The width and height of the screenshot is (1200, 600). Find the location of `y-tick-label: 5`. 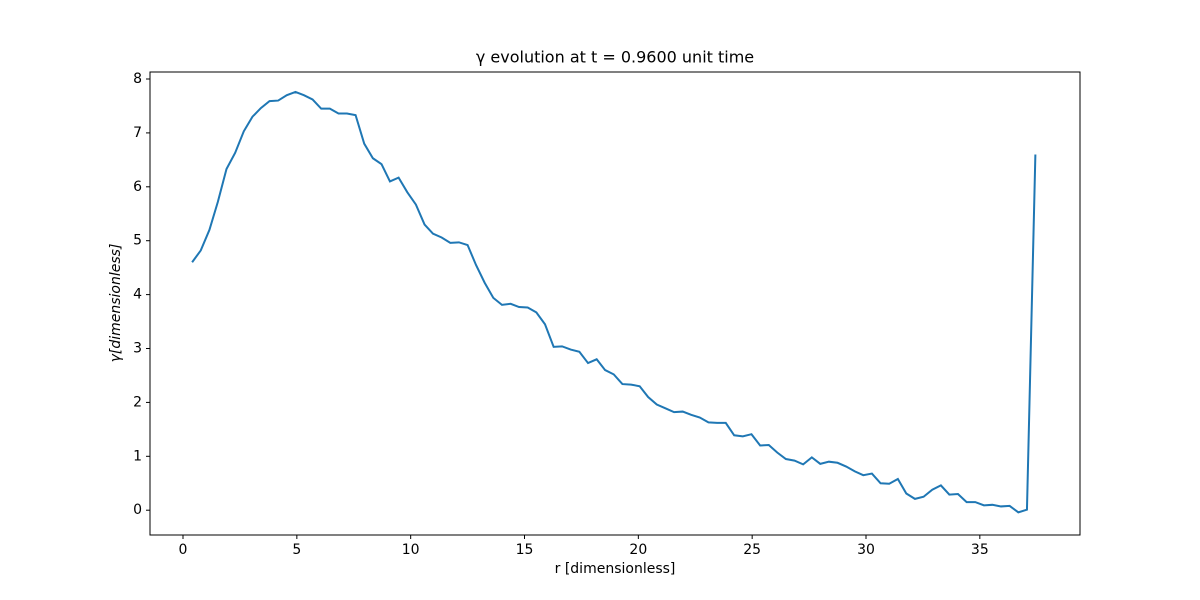

y-tick-label: 5 is located at coordinates (137, 241).